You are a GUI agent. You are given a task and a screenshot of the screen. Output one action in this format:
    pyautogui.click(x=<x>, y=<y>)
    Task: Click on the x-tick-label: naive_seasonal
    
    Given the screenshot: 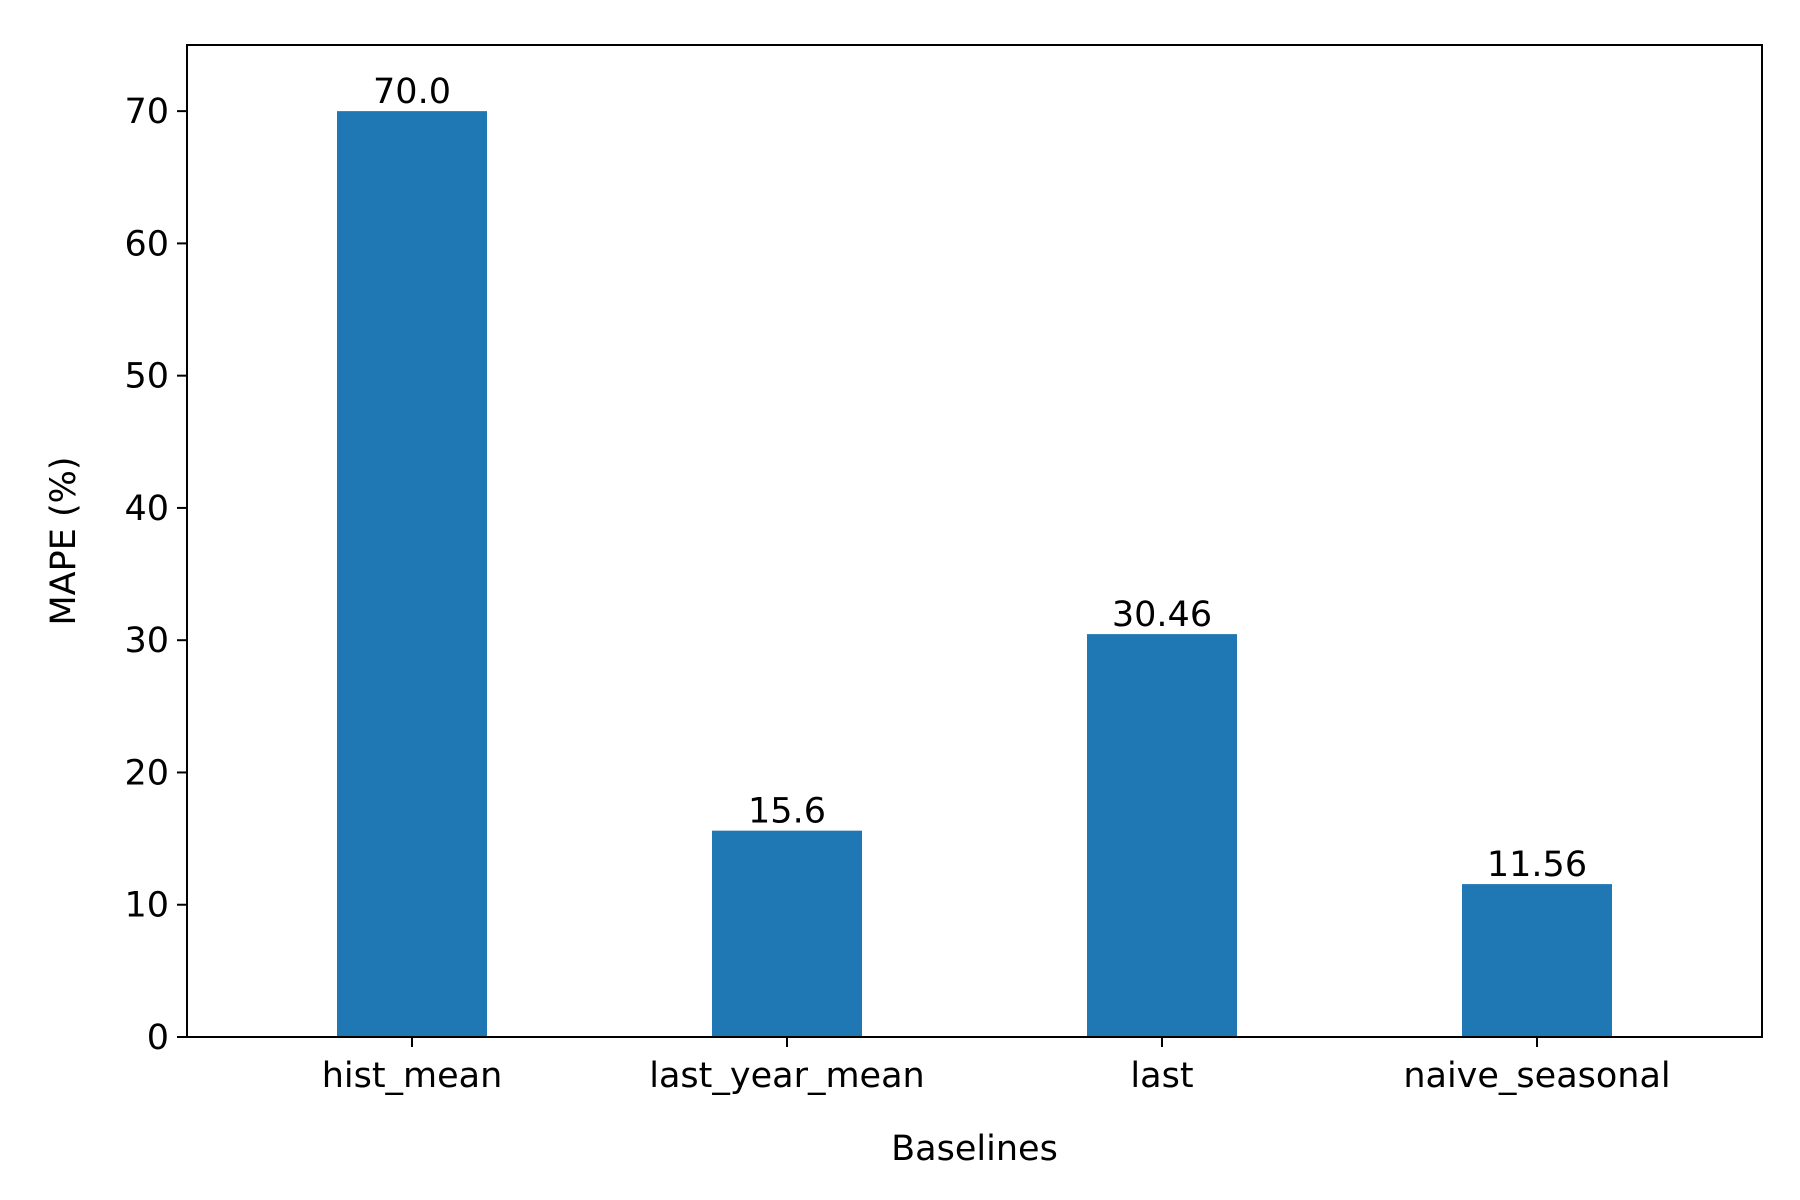 What is the action you would take?
    pyautogui.click(x=1536, y=1076)
    